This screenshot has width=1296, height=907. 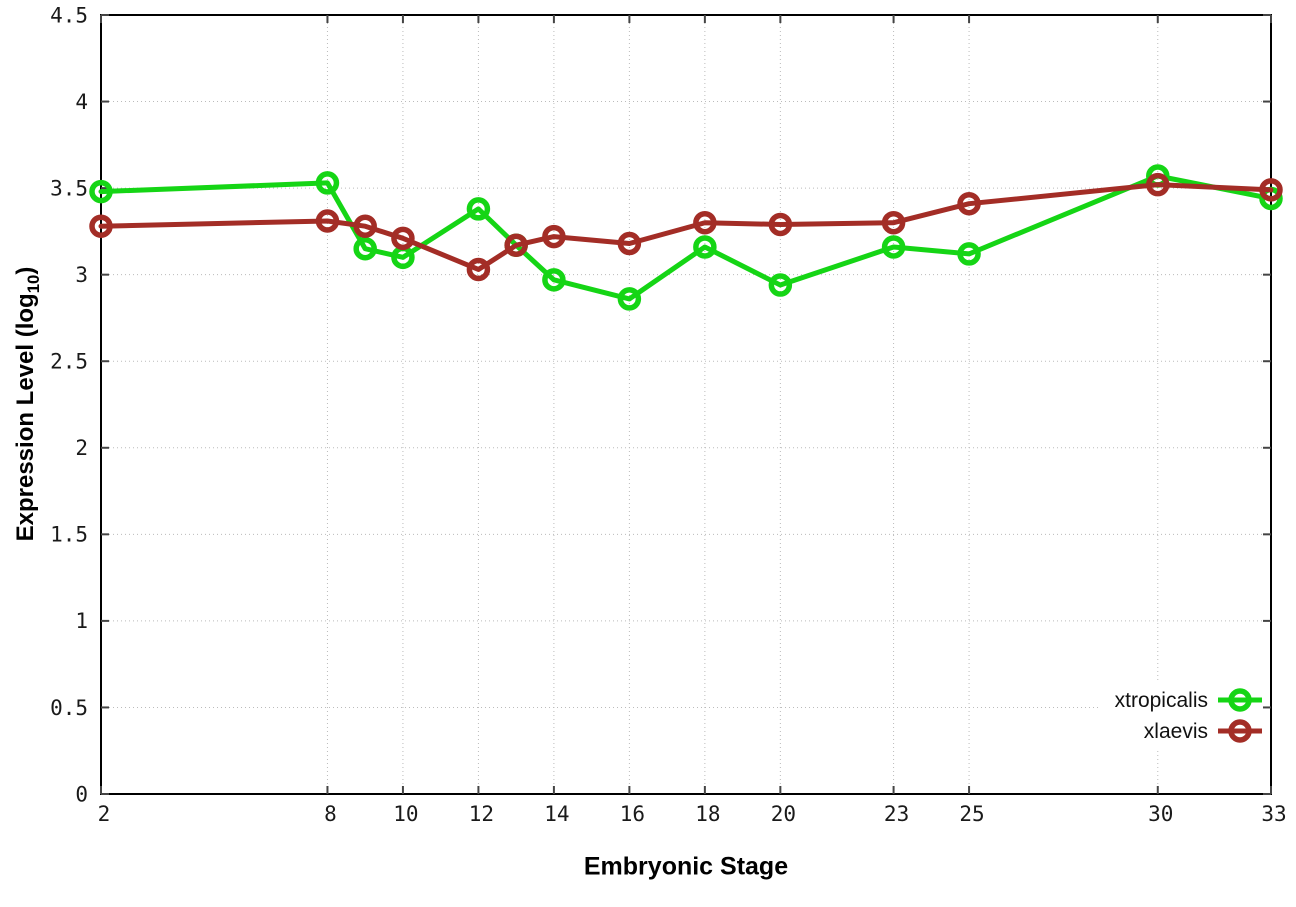 I want to click on y-axis-title: Expression Level (log10), so click(x=28, y=404).